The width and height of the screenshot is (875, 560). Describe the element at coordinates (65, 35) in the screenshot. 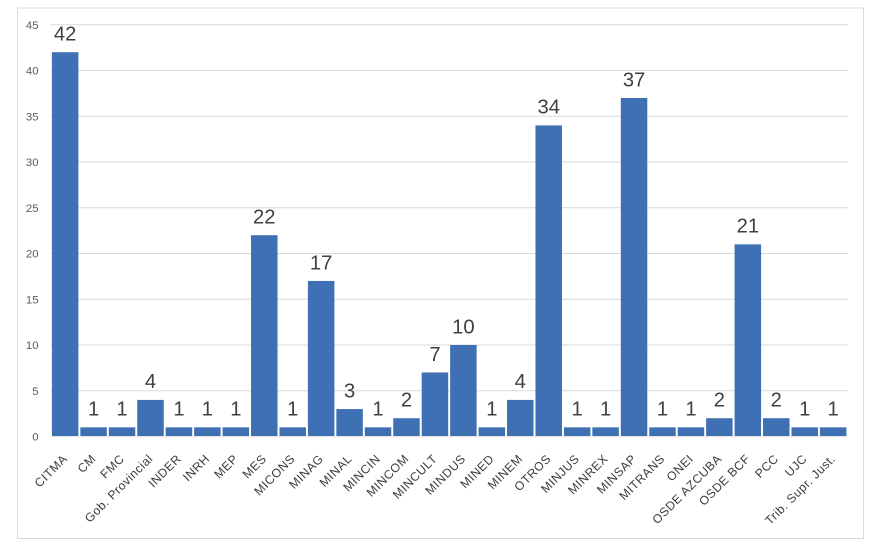

I see `svg-text: 42` at that location.